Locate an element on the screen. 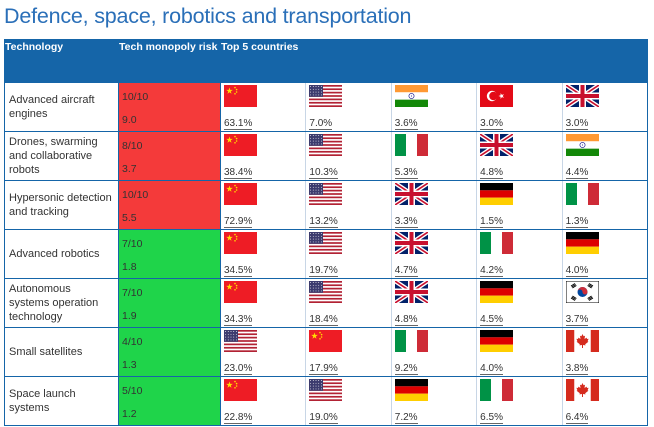 The image size is (654, 427). country-cell: 3.6% is located at coordinates (434, 107).